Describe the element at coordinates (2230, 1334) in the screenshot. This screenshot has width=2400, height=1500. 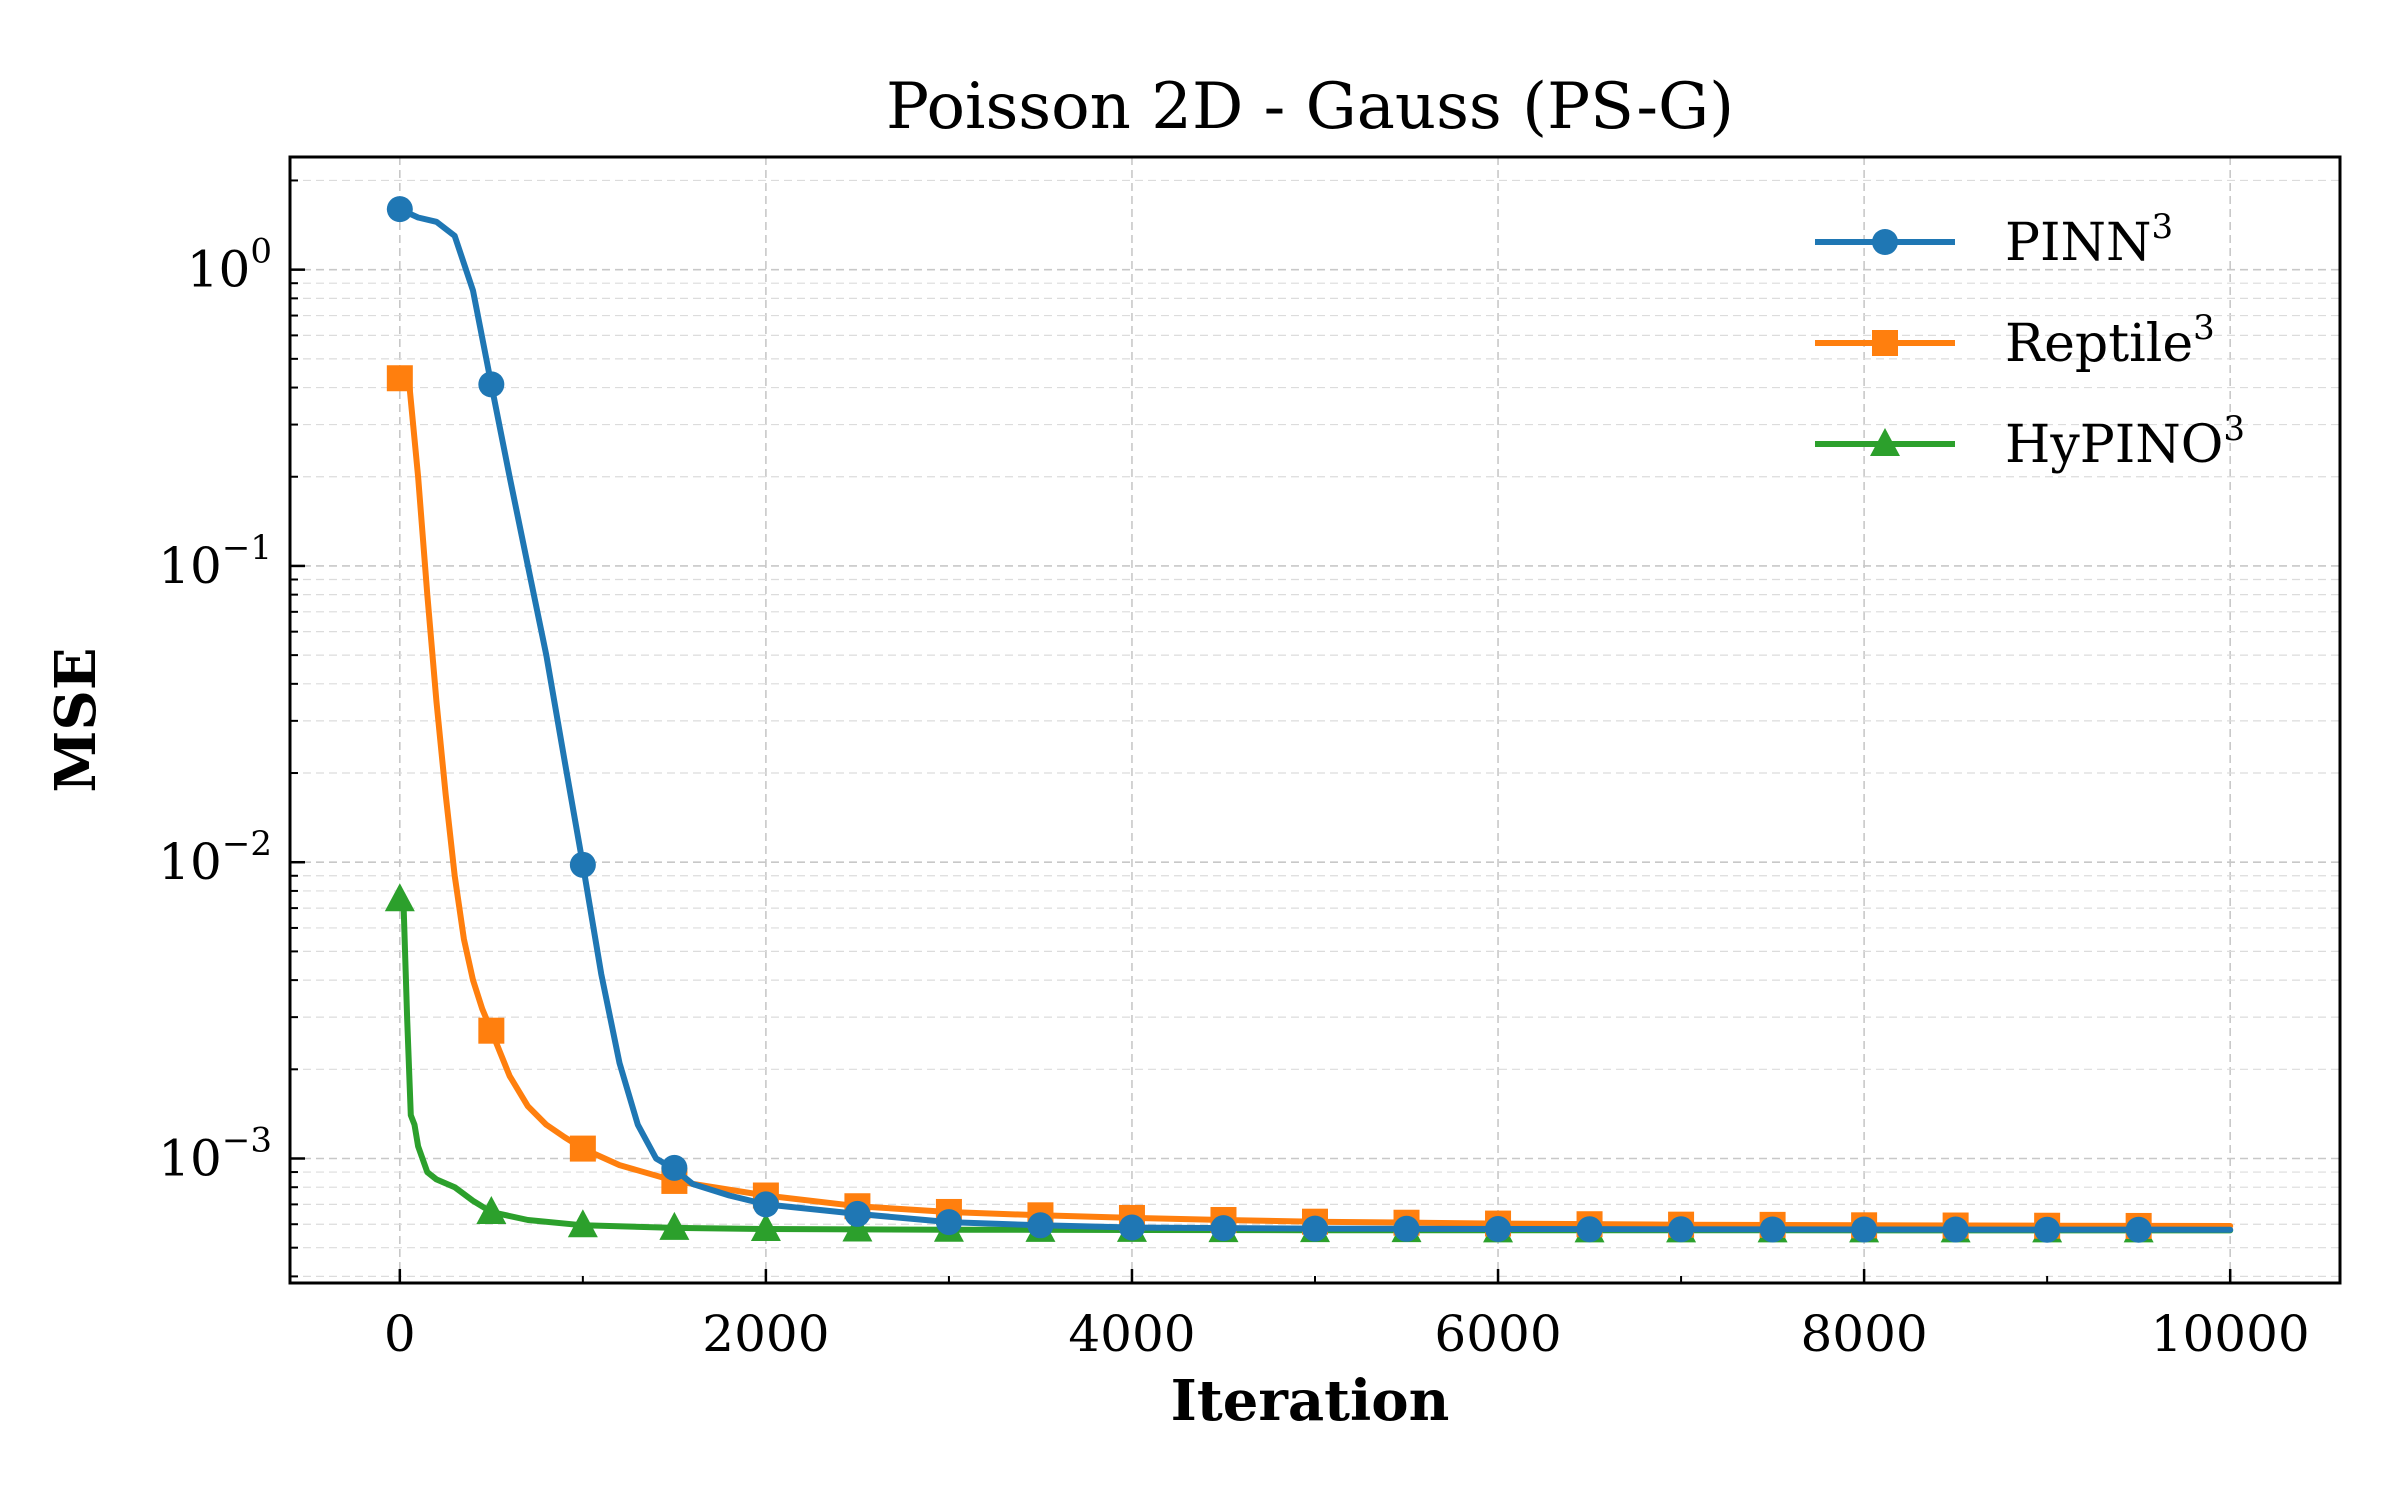
I see `x-tick-label: 10000` at that location.